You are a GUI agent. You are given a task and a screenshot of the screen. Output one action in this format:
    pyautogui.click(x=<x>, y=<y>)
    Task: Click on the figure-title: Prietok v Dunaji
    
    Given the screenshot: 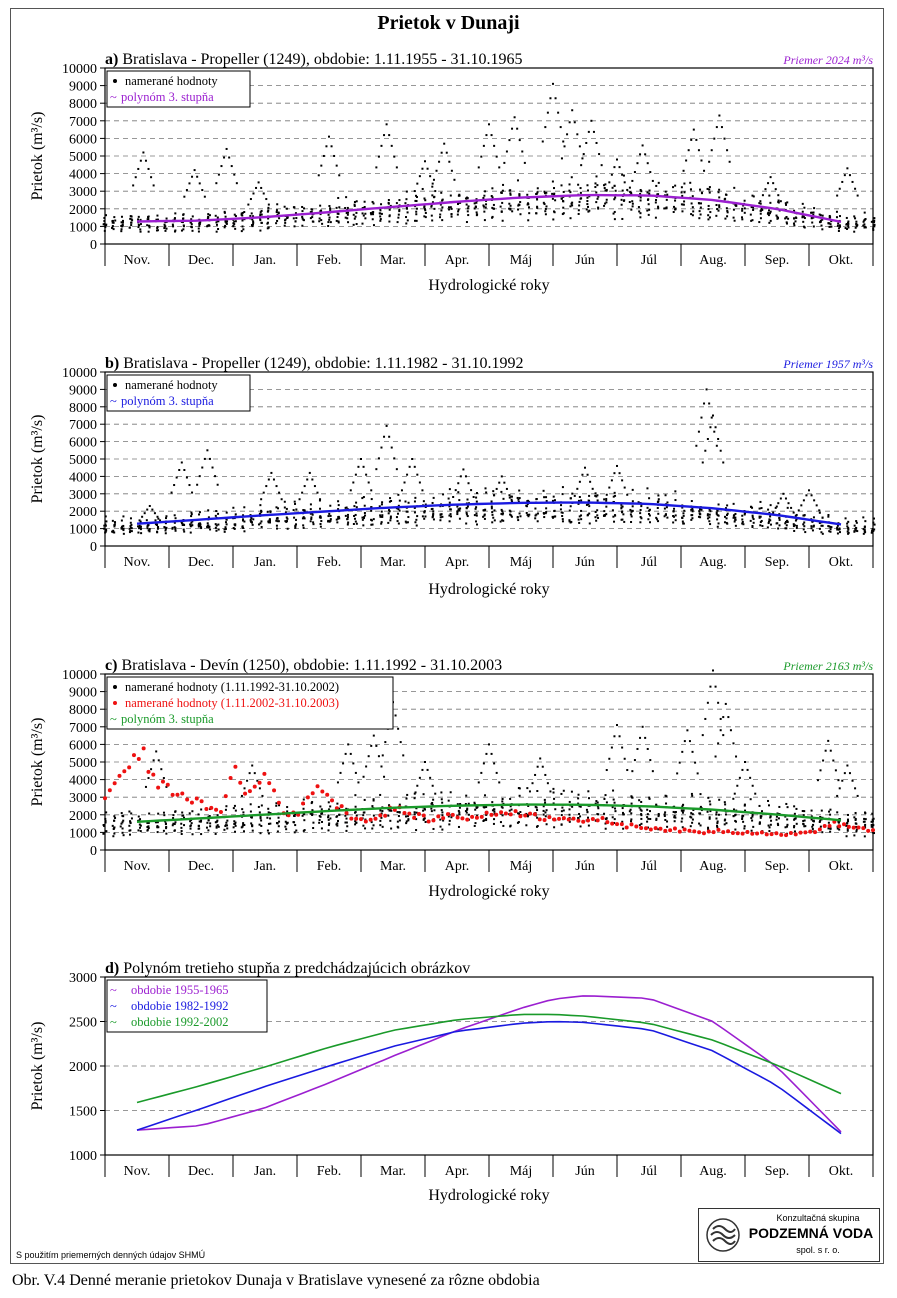 What is the action you would take?
    pyautogui.click(x=448, y=23)
    